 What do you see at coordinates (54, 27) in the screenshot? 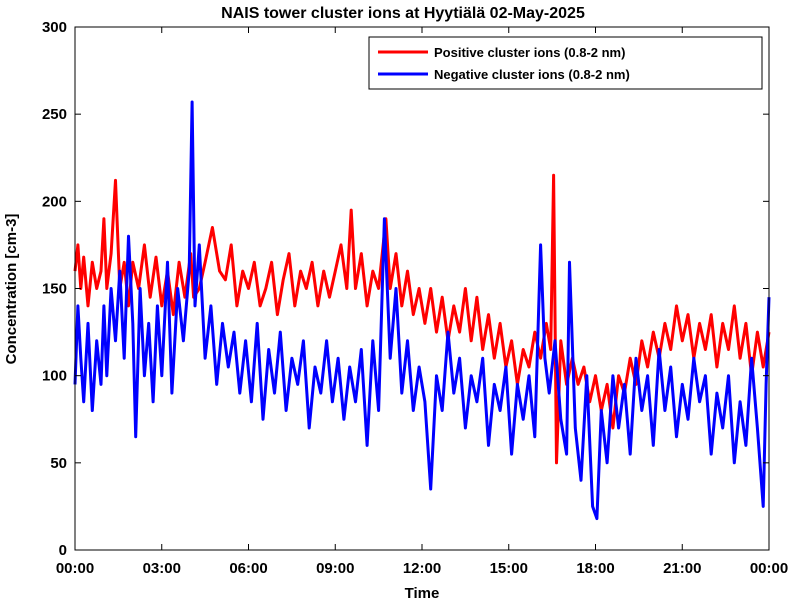
I see `y-tick-label: 300` at bounding box center [54, 27].